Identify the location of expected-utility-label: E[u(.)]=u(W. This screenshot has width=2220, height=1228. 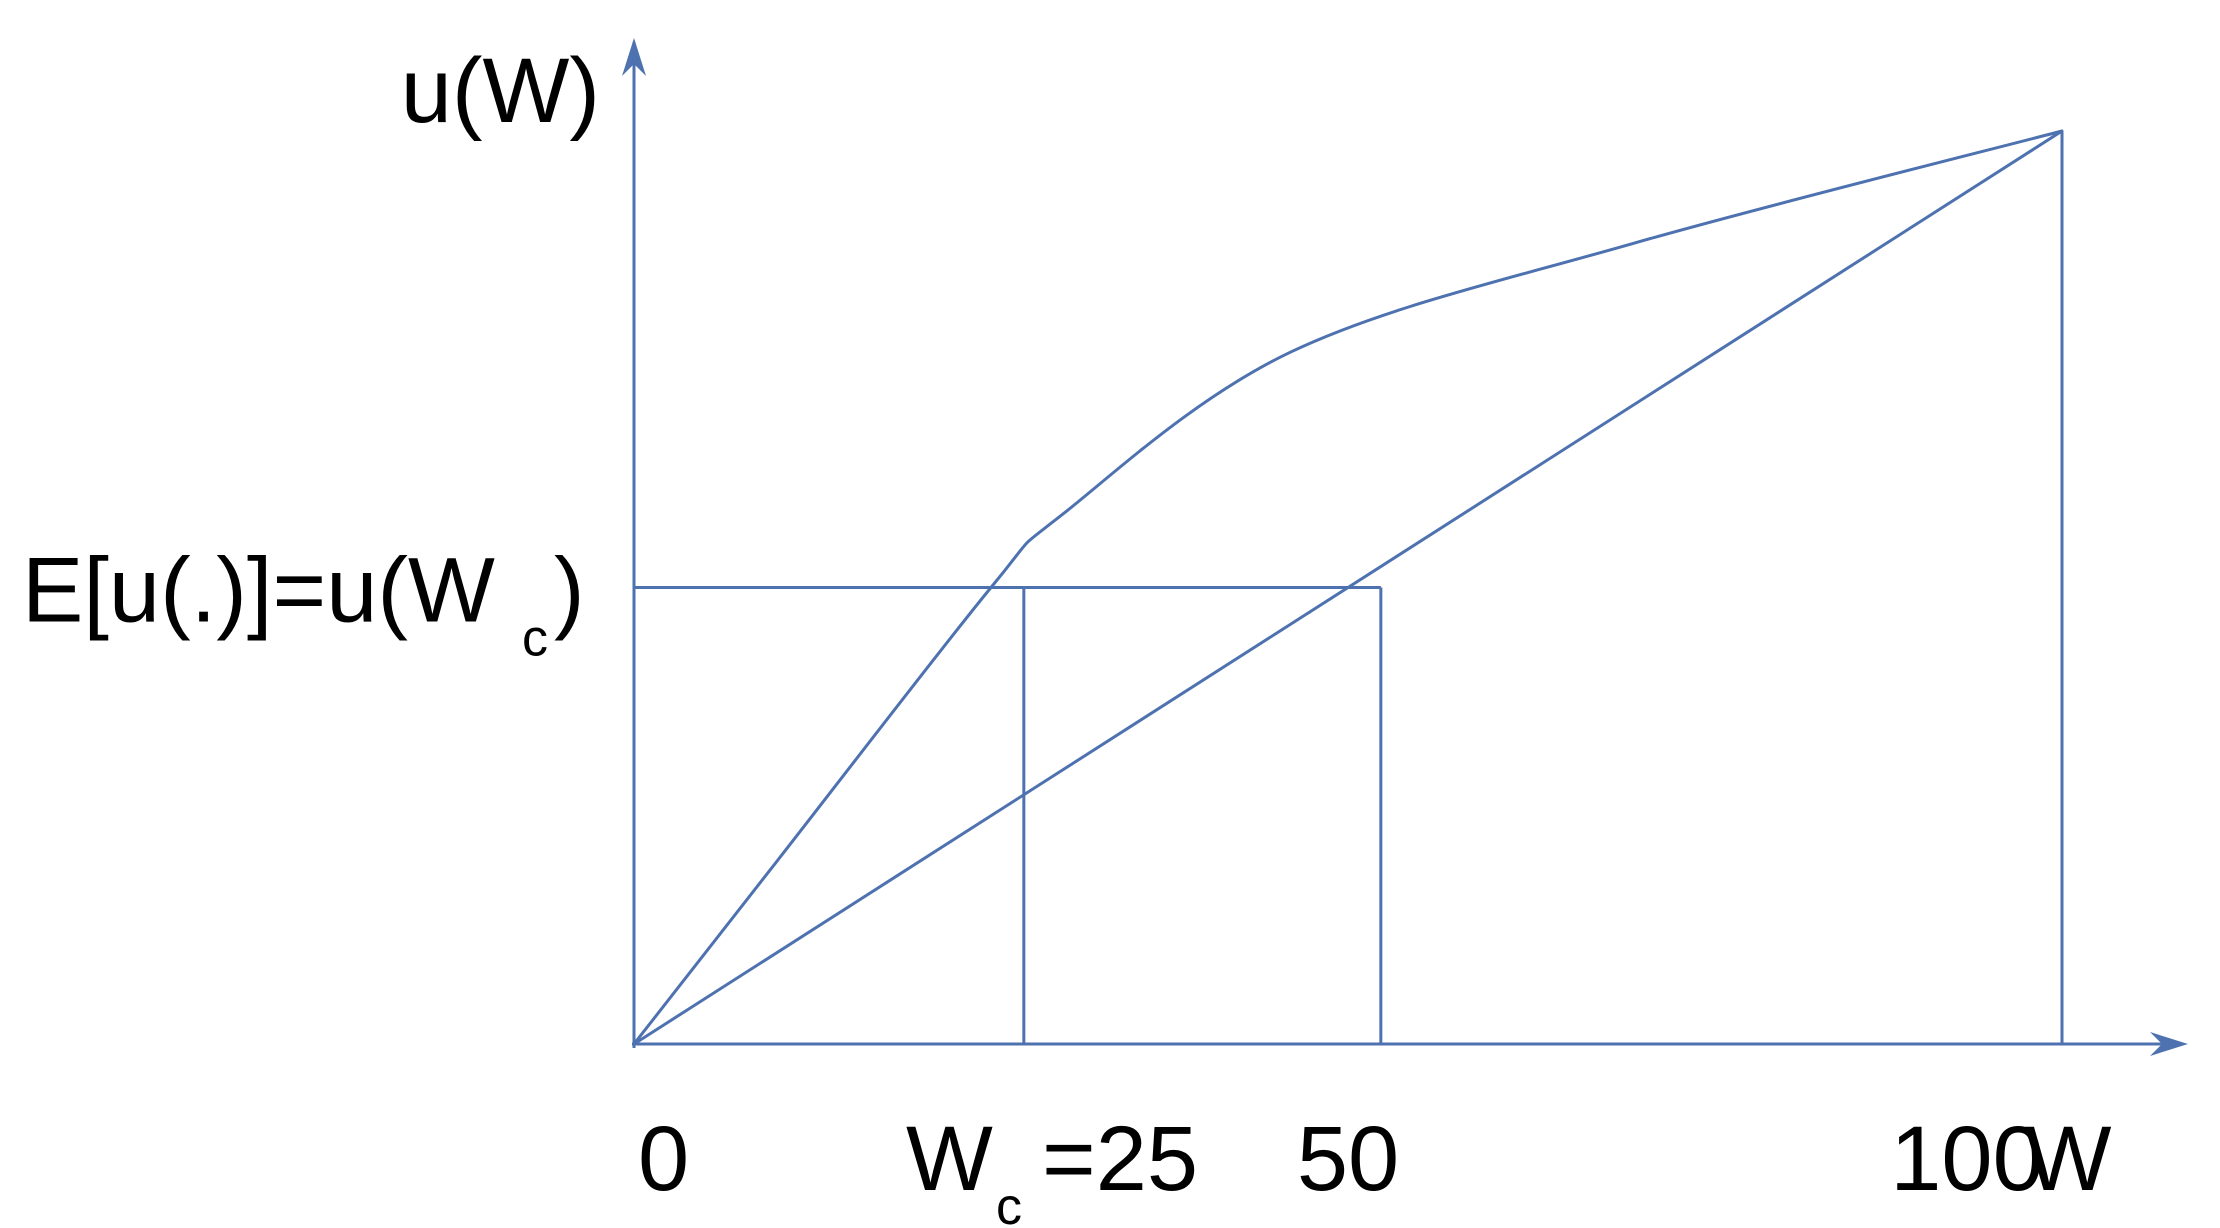
(258, 591).